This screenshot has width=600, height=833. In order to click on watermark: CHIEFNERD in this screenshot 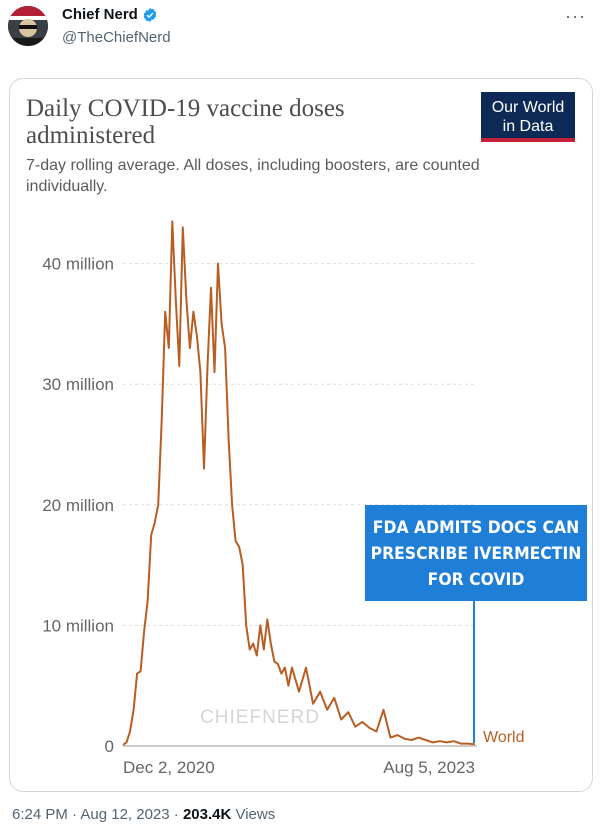, I will do `click(260, 717)`.